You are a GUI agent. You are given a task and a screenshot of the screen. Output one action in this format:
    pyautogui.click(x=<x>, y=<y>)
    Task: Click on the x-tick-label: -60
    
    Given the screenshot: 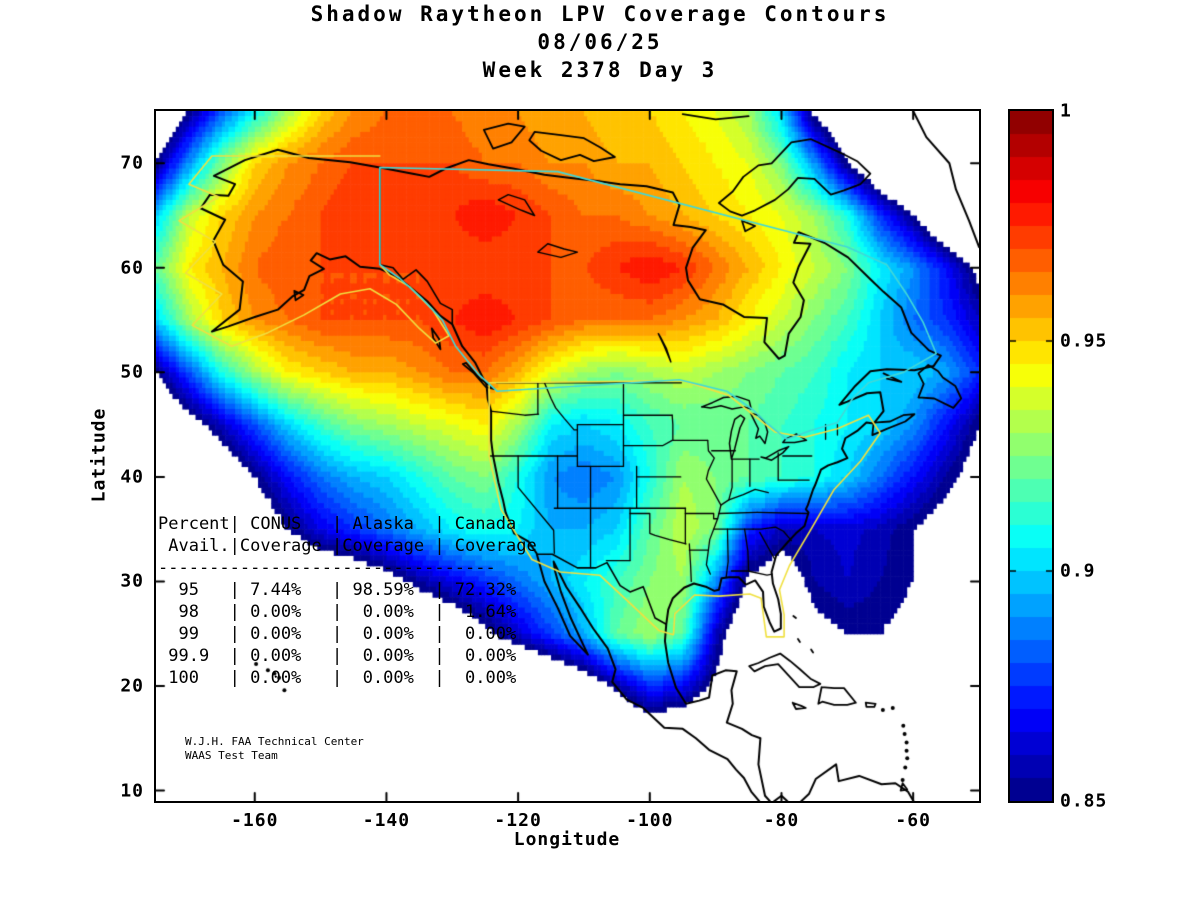 What is the action you would take?
    pyautogui.click(x=913, y=820)
    